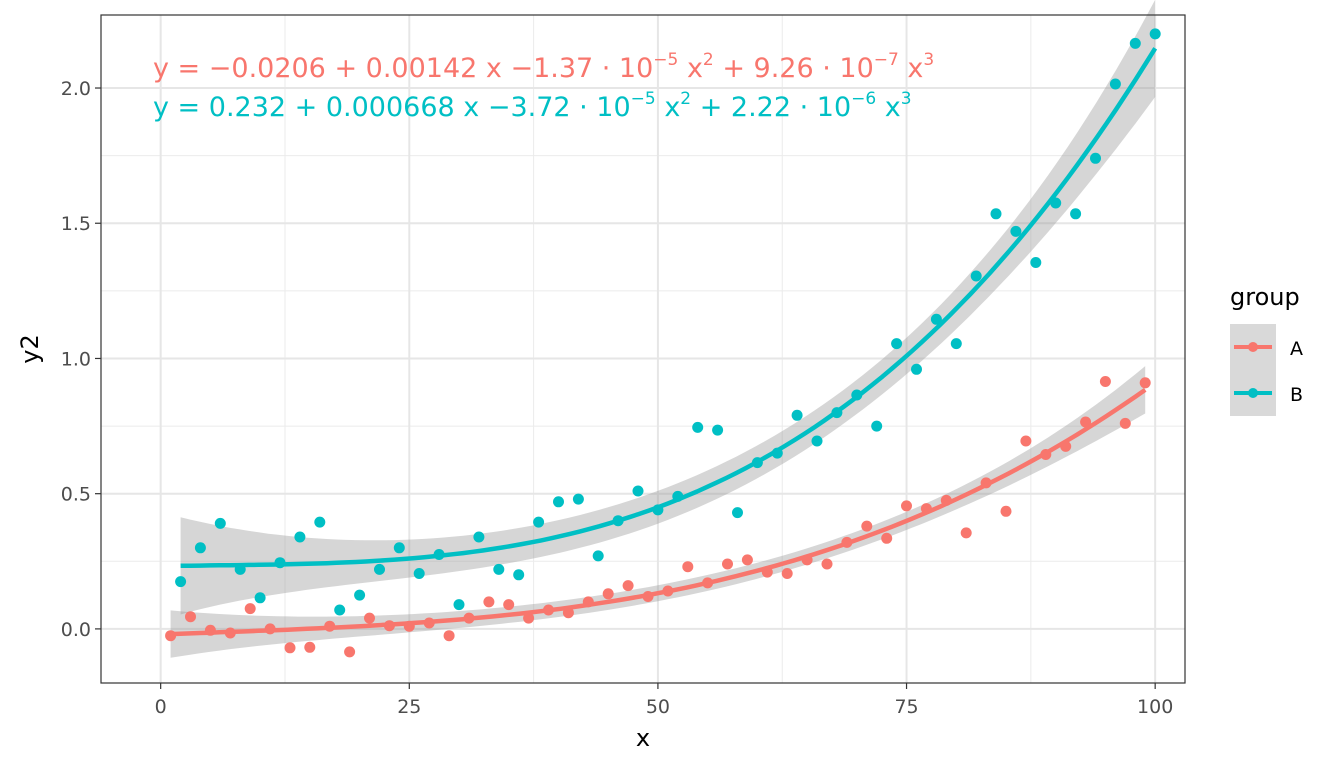  Describe the element at coordinates (1155, 707) in the screenshot. I see `x-tick-label: 100` at that location.